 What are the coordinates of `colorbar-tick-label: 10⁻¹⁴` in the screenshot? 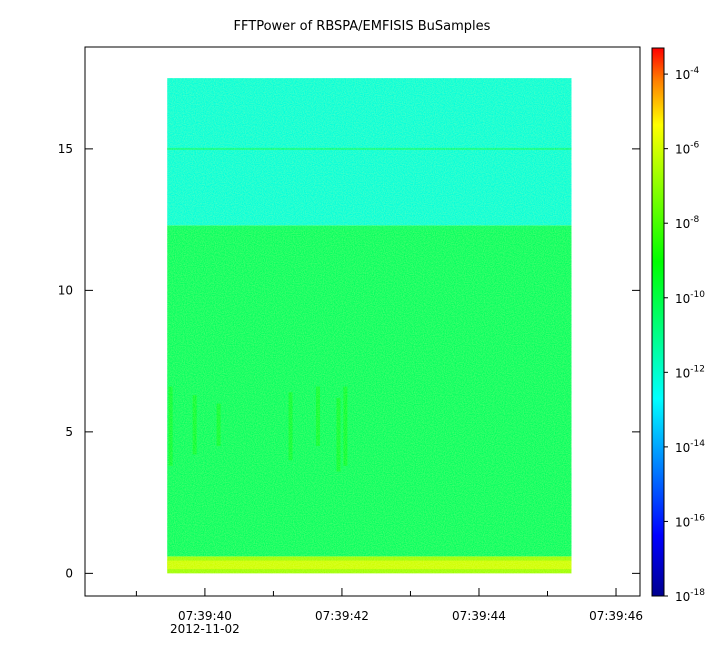 It's located at (690, 447).